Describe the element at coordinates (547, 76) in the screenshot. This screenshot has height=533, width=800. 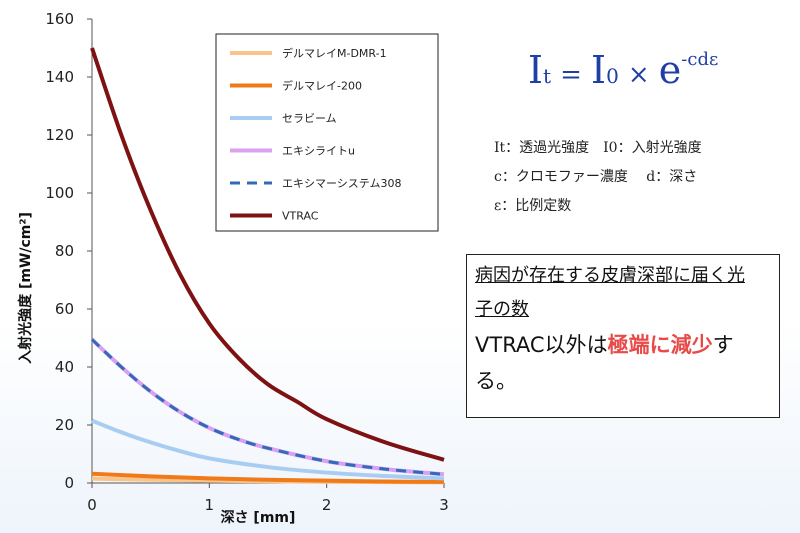
I see `formula-t: t` at that location.